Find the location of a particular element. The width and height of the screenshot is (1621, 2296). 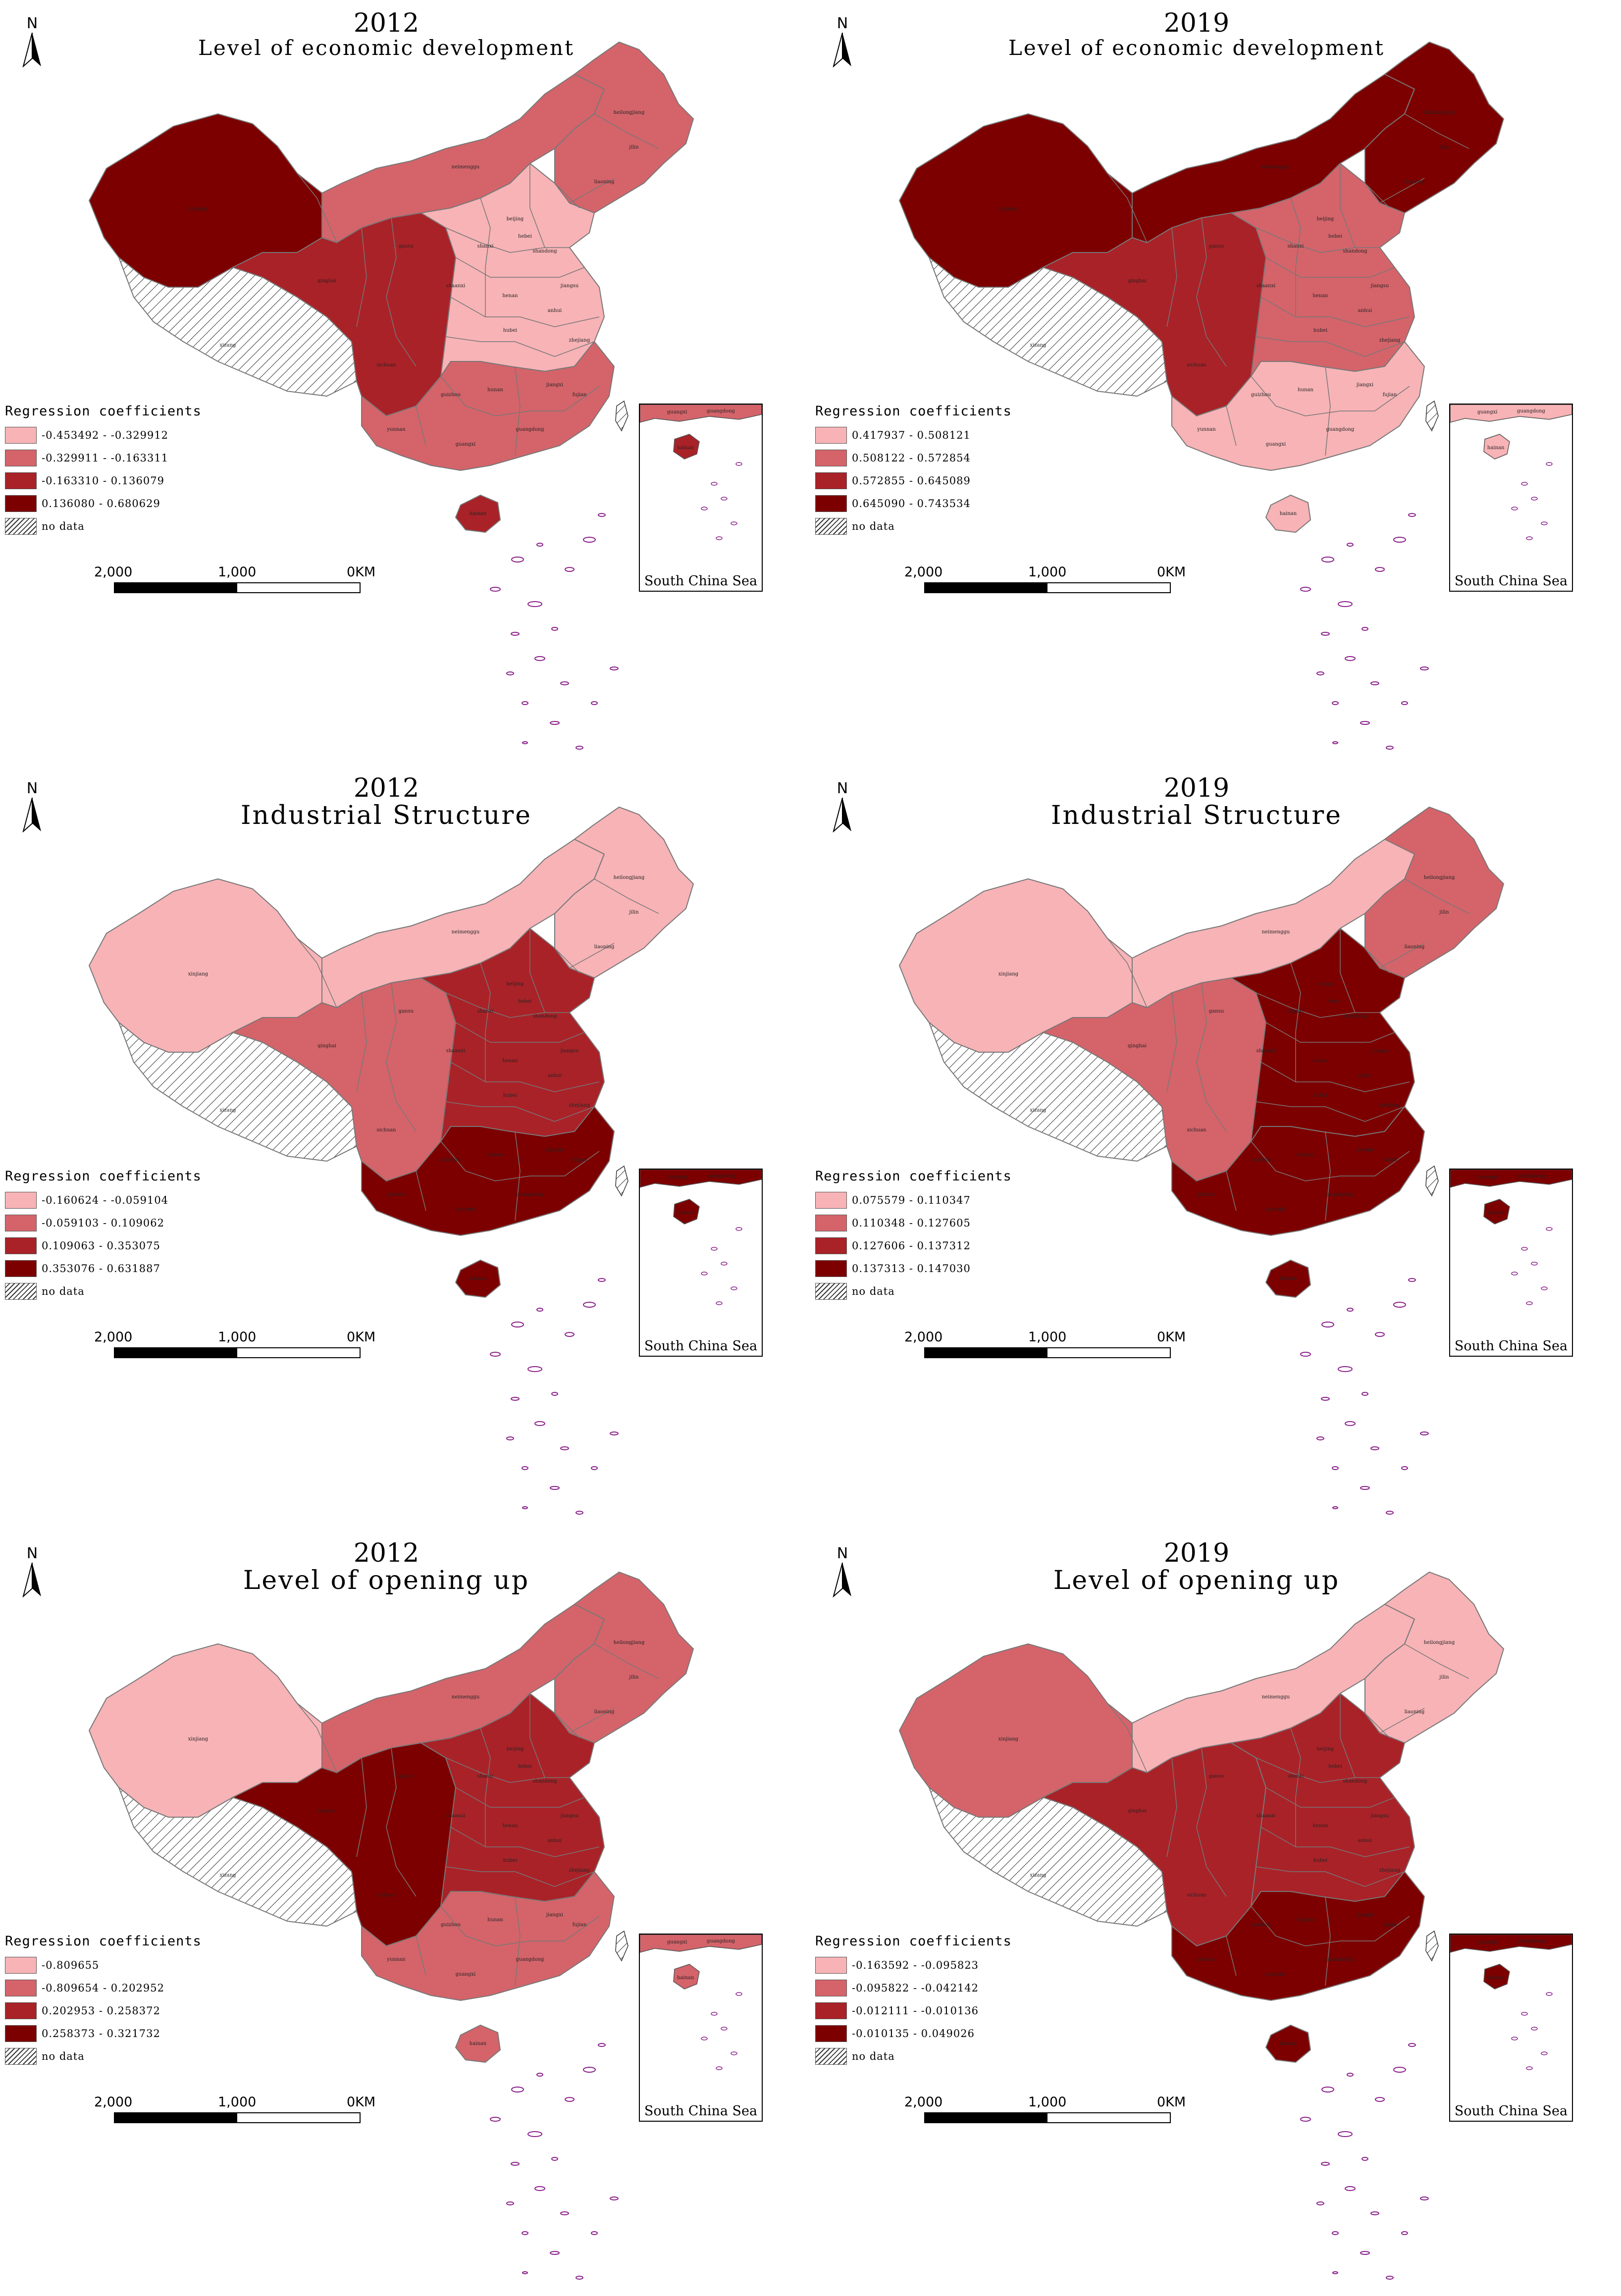

legend-item: -0.059103 - 0.109062 is located at coordinates (103, 1223).